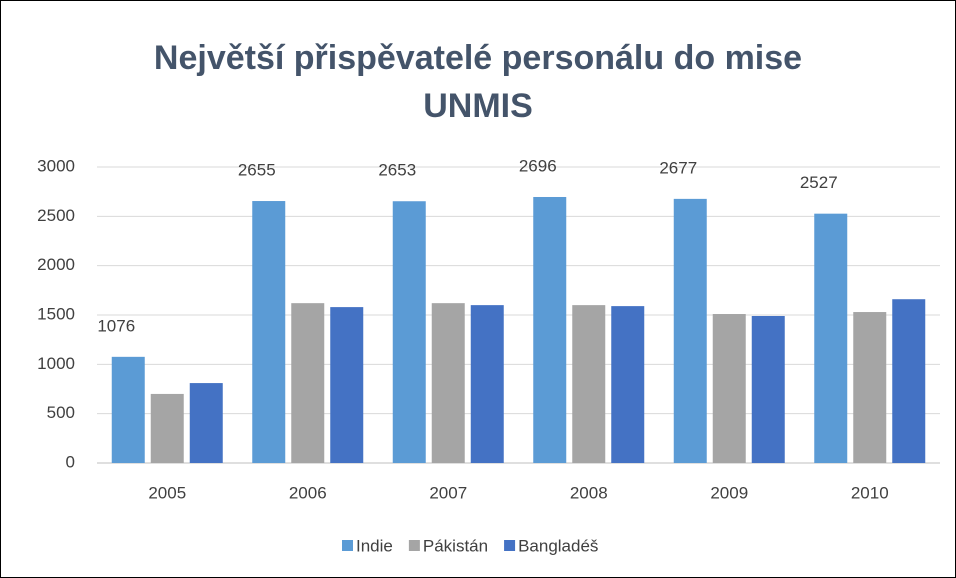 This screenshot has width=956, height=578. What do you see at coordinates (455, 545) in the screenshot?
I see `legend-label: Pákistán` at bounding box center [455, 545].